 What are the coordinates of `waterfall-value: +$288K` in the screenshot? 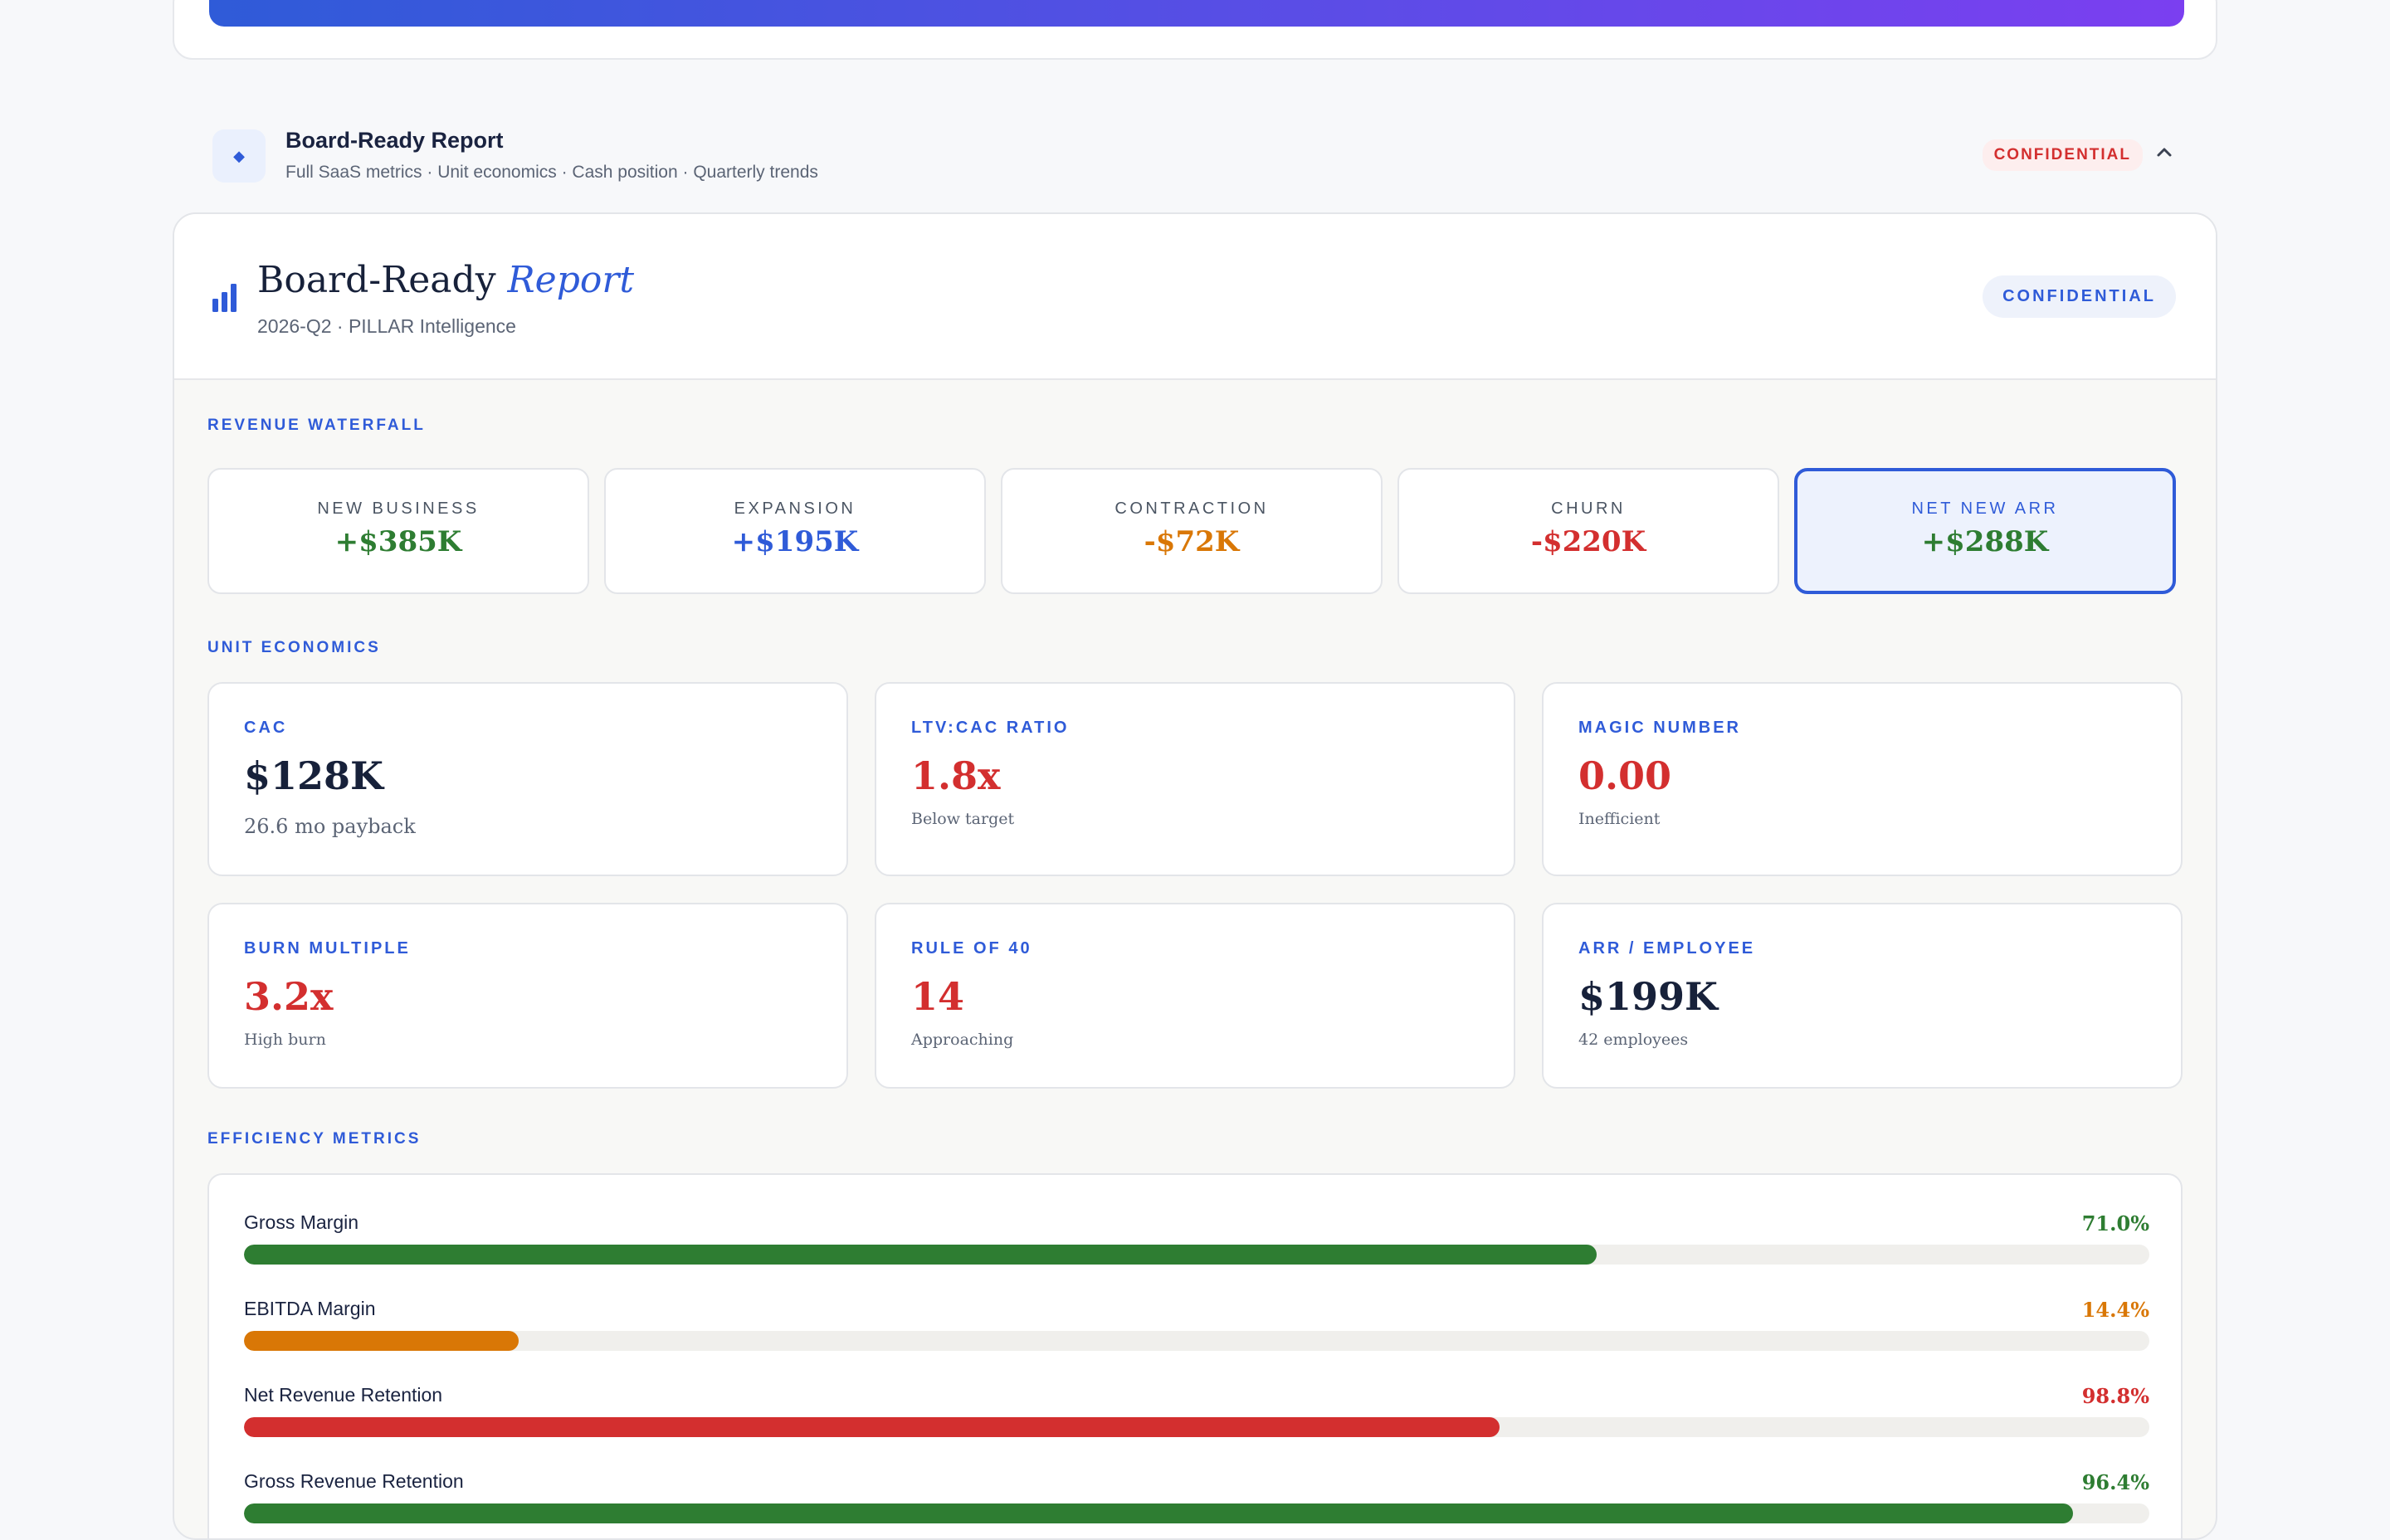 It's located at (1985, 541).